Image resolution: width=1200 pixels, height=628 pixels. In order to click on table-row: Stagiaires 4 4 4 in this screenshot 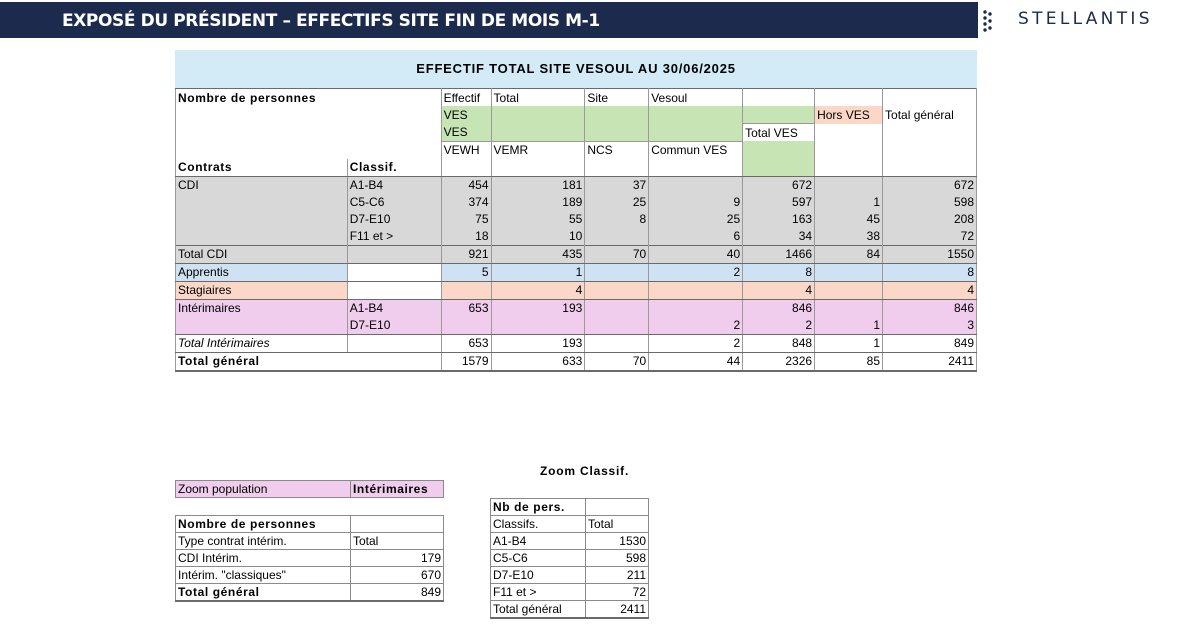, I will do `click(576, 290)`.